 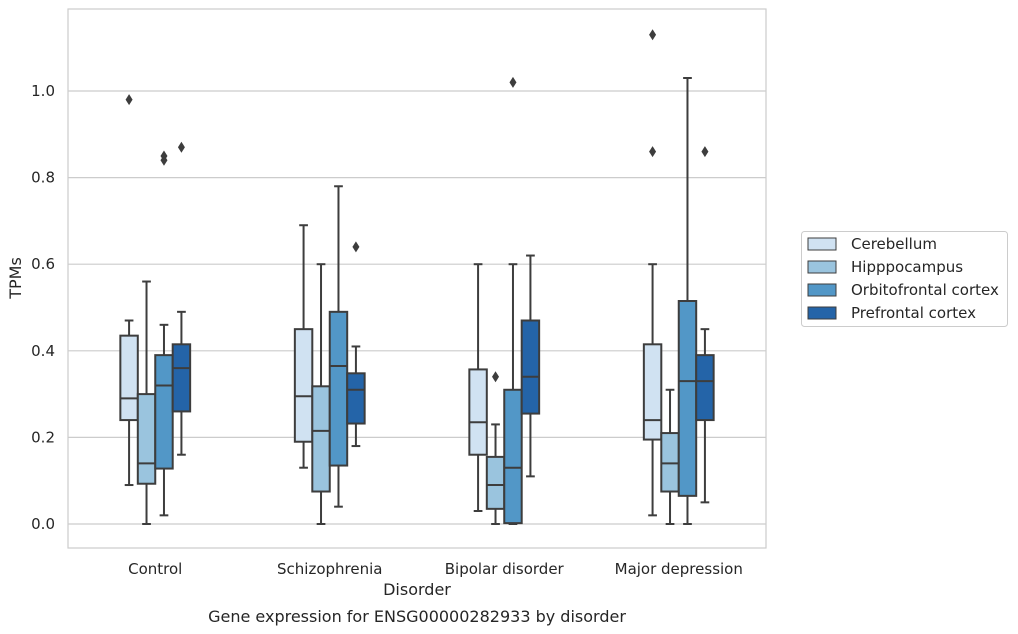 I want to click on box-prefrontal-cortex-schizophrenia, so click(x=356, y=344).